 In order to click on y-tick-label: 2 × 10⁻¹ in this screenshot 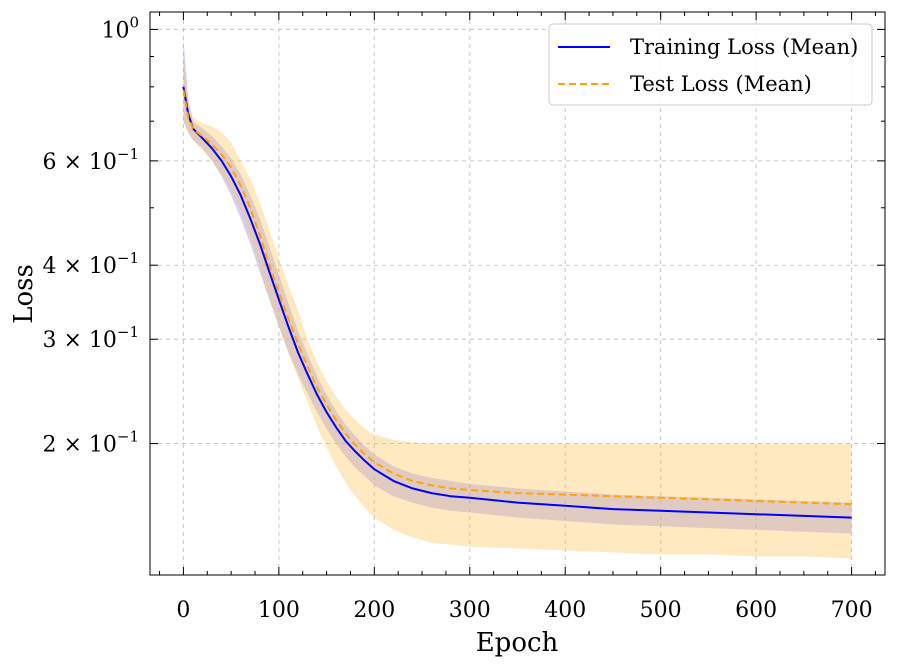, I will do `click(90, 443)`.